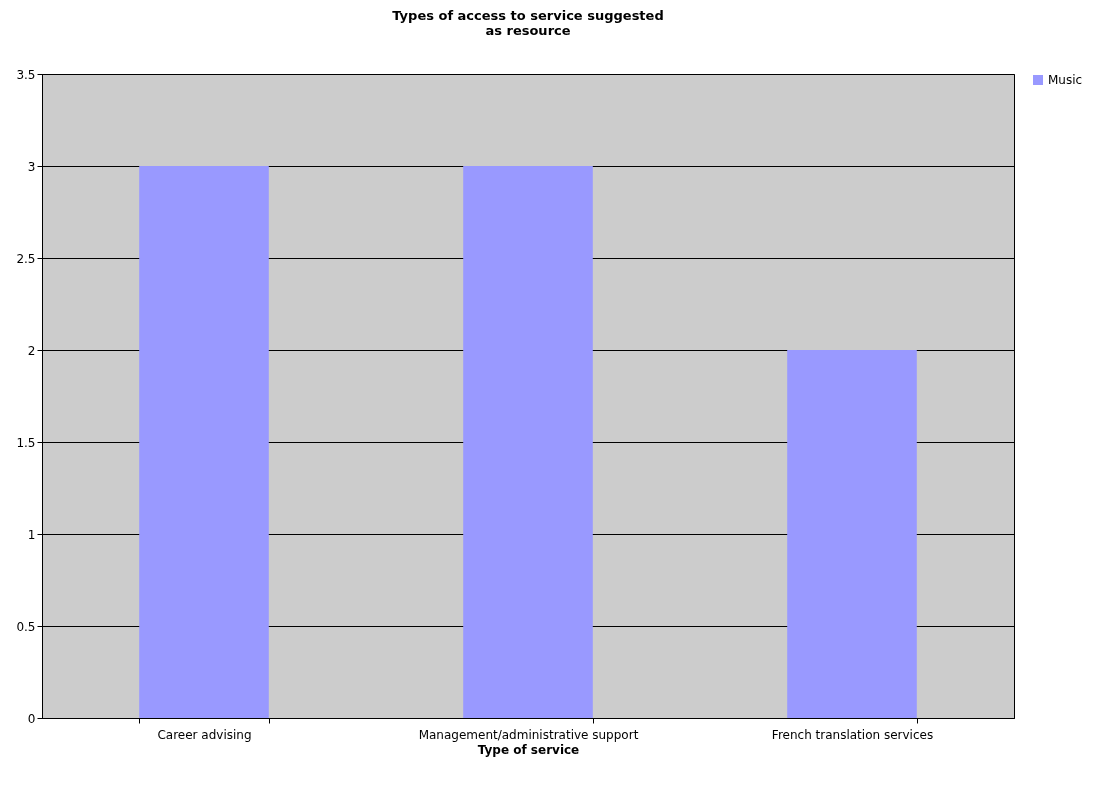  Describe the element at coordinates (26, 258) in the screenshot. I see `y-tick-label: 2.5` at that location.